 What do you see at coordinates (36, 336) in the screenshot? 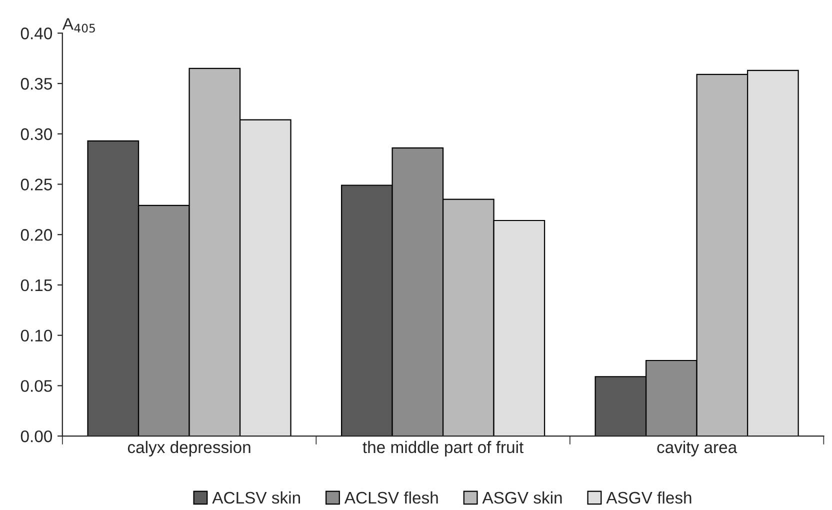
I see `y-tick-label: 0.10` at bounding box center [36, 336].